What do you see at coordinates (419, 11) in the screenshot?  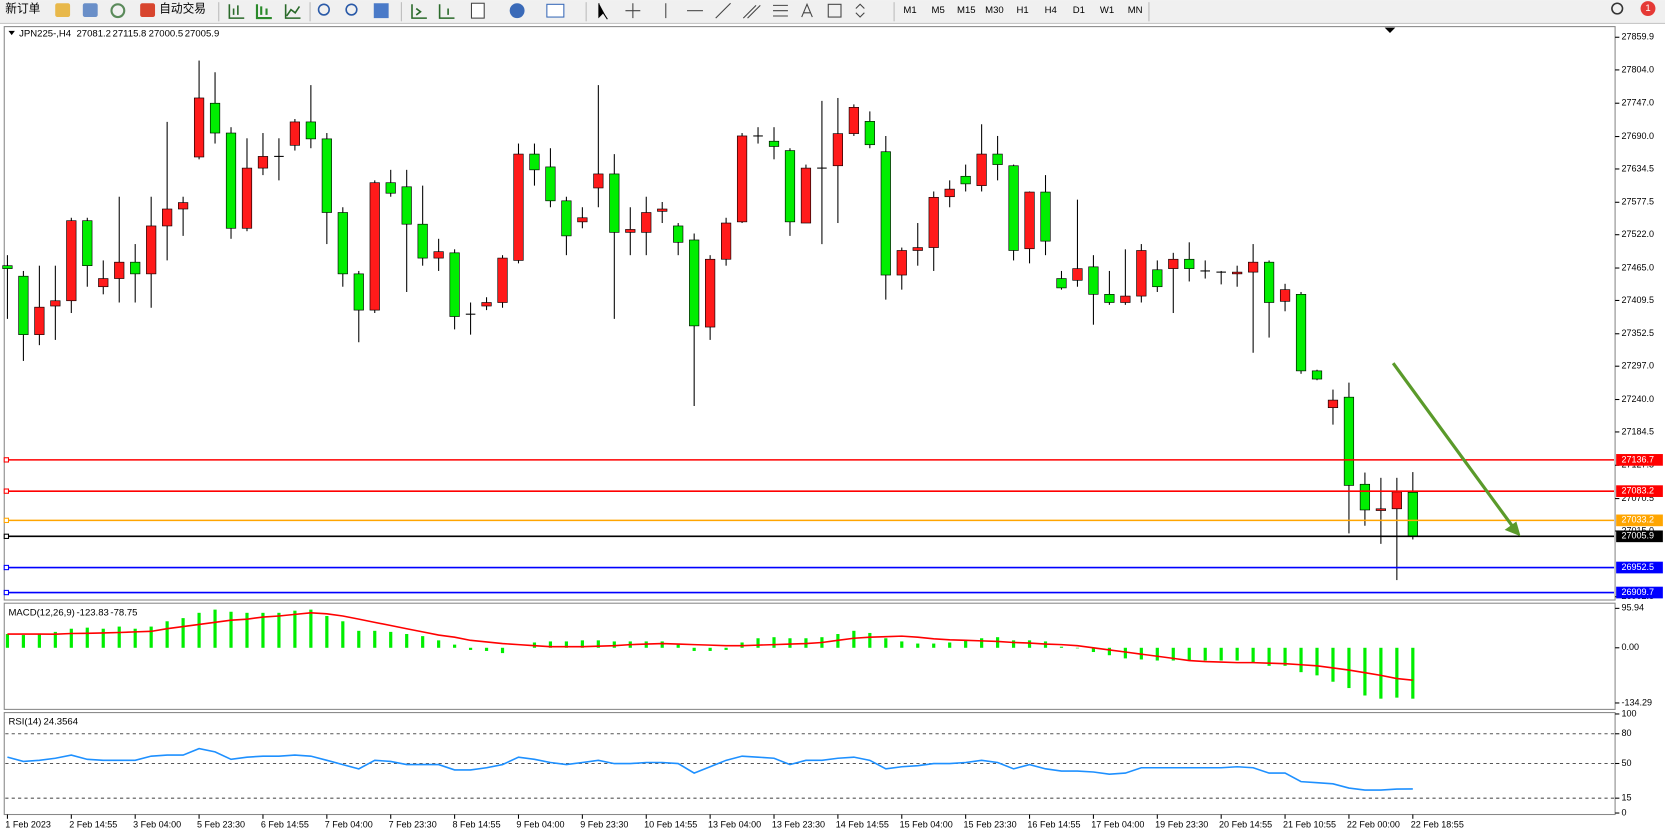 I see `shift-icon` at bounding box center [419, 11].